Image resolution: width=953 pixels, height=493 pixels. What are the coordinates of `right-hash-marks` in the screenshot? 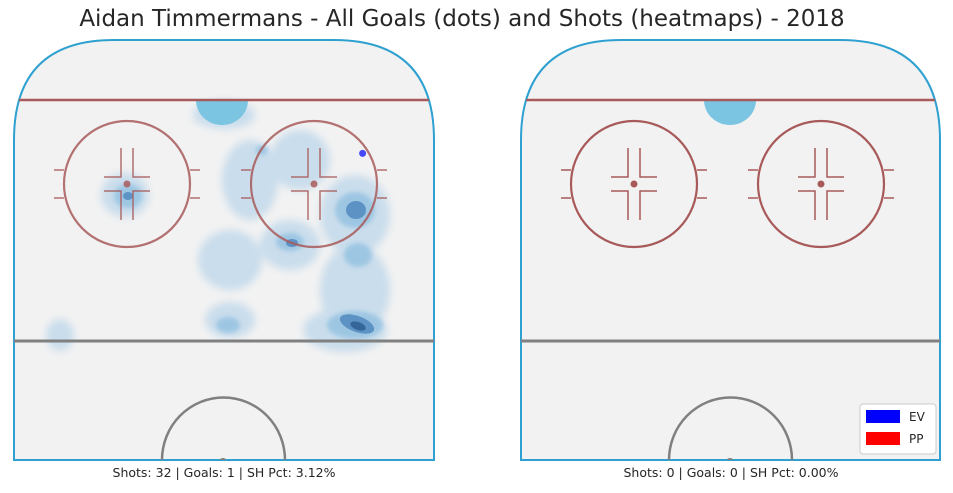 It's located at (727, 184).